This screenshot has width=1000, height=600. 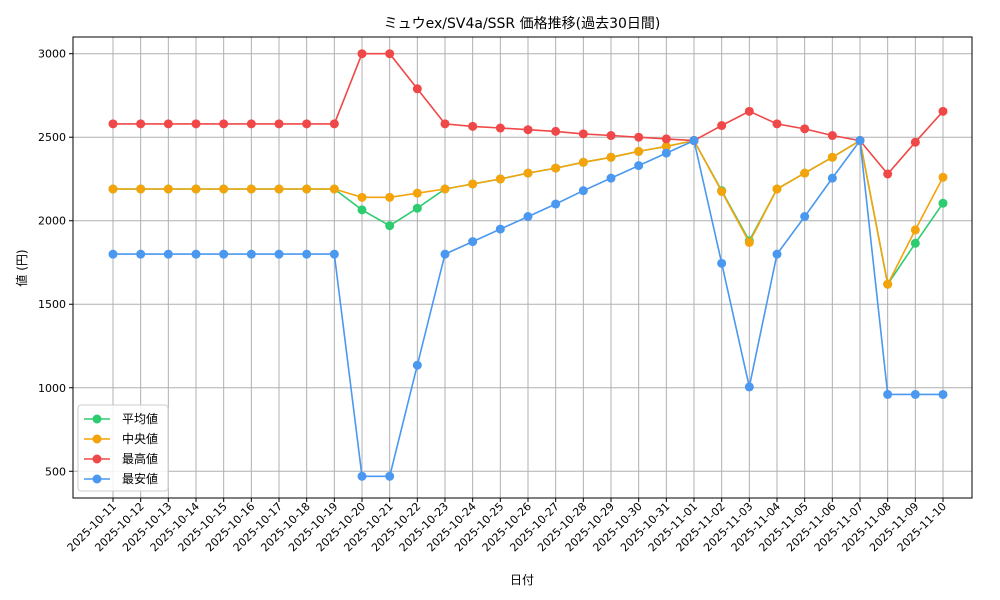 I want to click on y-tick-label: 1500, so click(x=52, y=304).